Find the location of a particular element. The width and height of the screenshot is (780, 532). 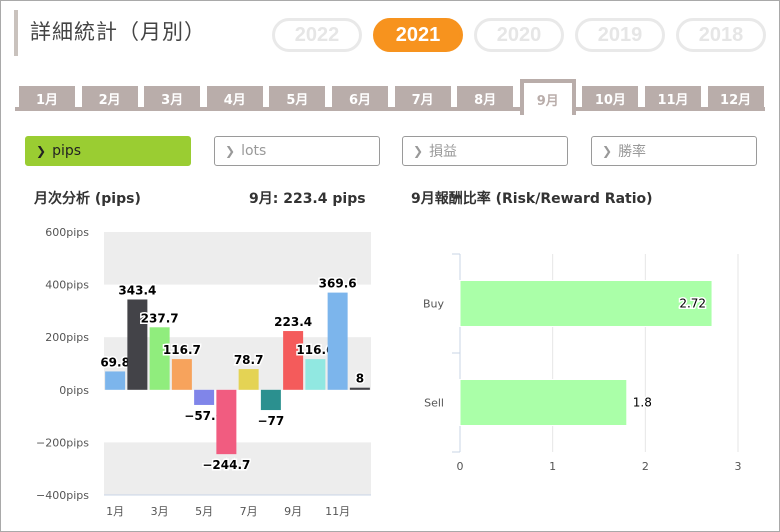

page-title: 詳細統計（月別） is located at coordinates (118, 32).